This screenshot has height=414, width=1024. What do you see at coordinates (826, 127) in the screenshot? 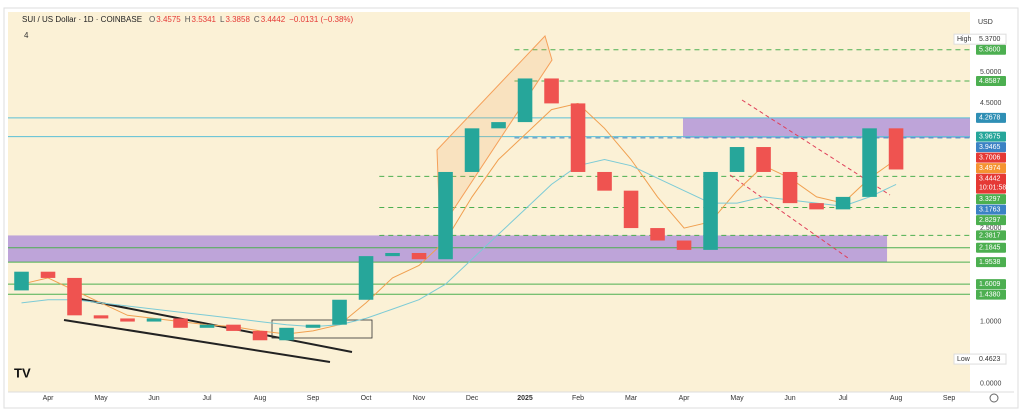
I see `zone` at bounding box center [826, 127].